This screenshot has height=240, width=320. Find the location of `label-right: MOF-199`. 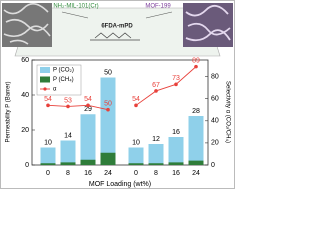

label-right: MOF-199 is located at coordinates (158, 7).